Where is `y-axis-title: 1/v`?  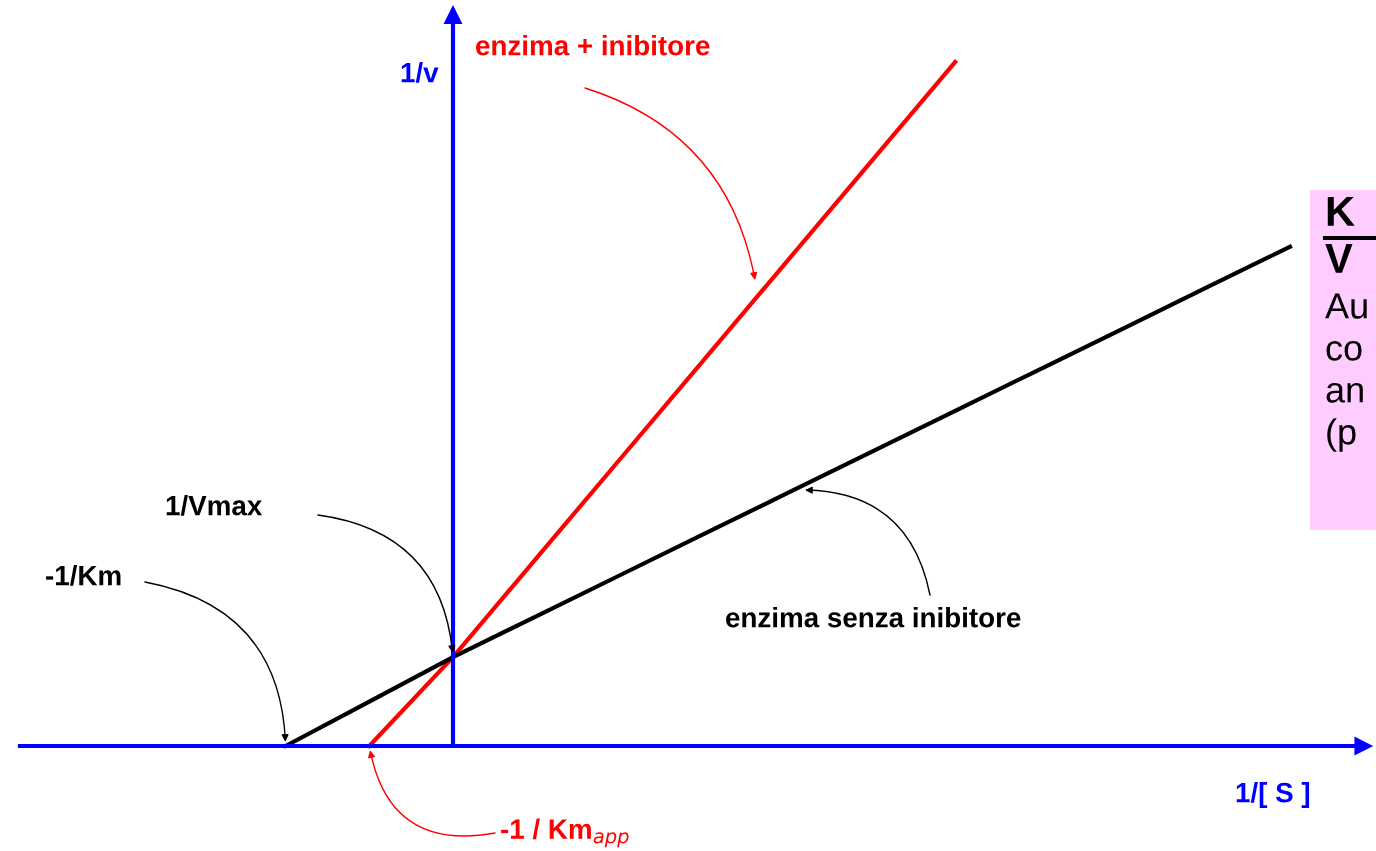 y-axis-title: 1/v is located at coordinates (420, 72).